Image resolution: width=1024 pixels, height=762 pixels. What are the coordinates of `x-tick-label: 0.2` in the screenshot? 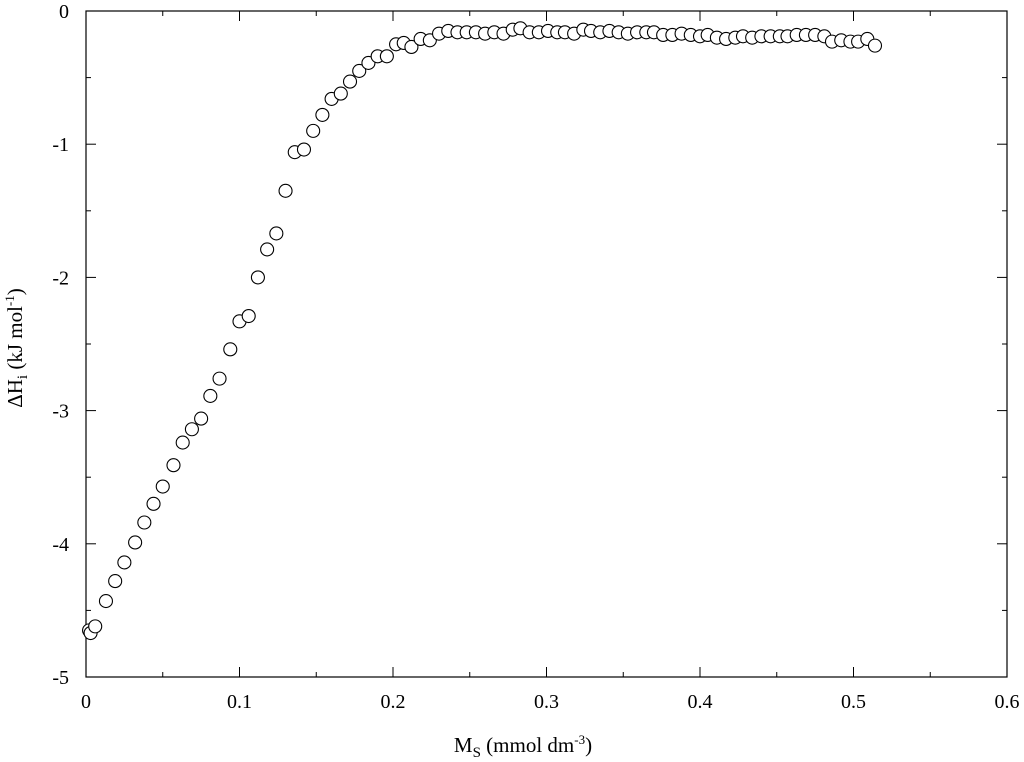 It's located at (393, 702).